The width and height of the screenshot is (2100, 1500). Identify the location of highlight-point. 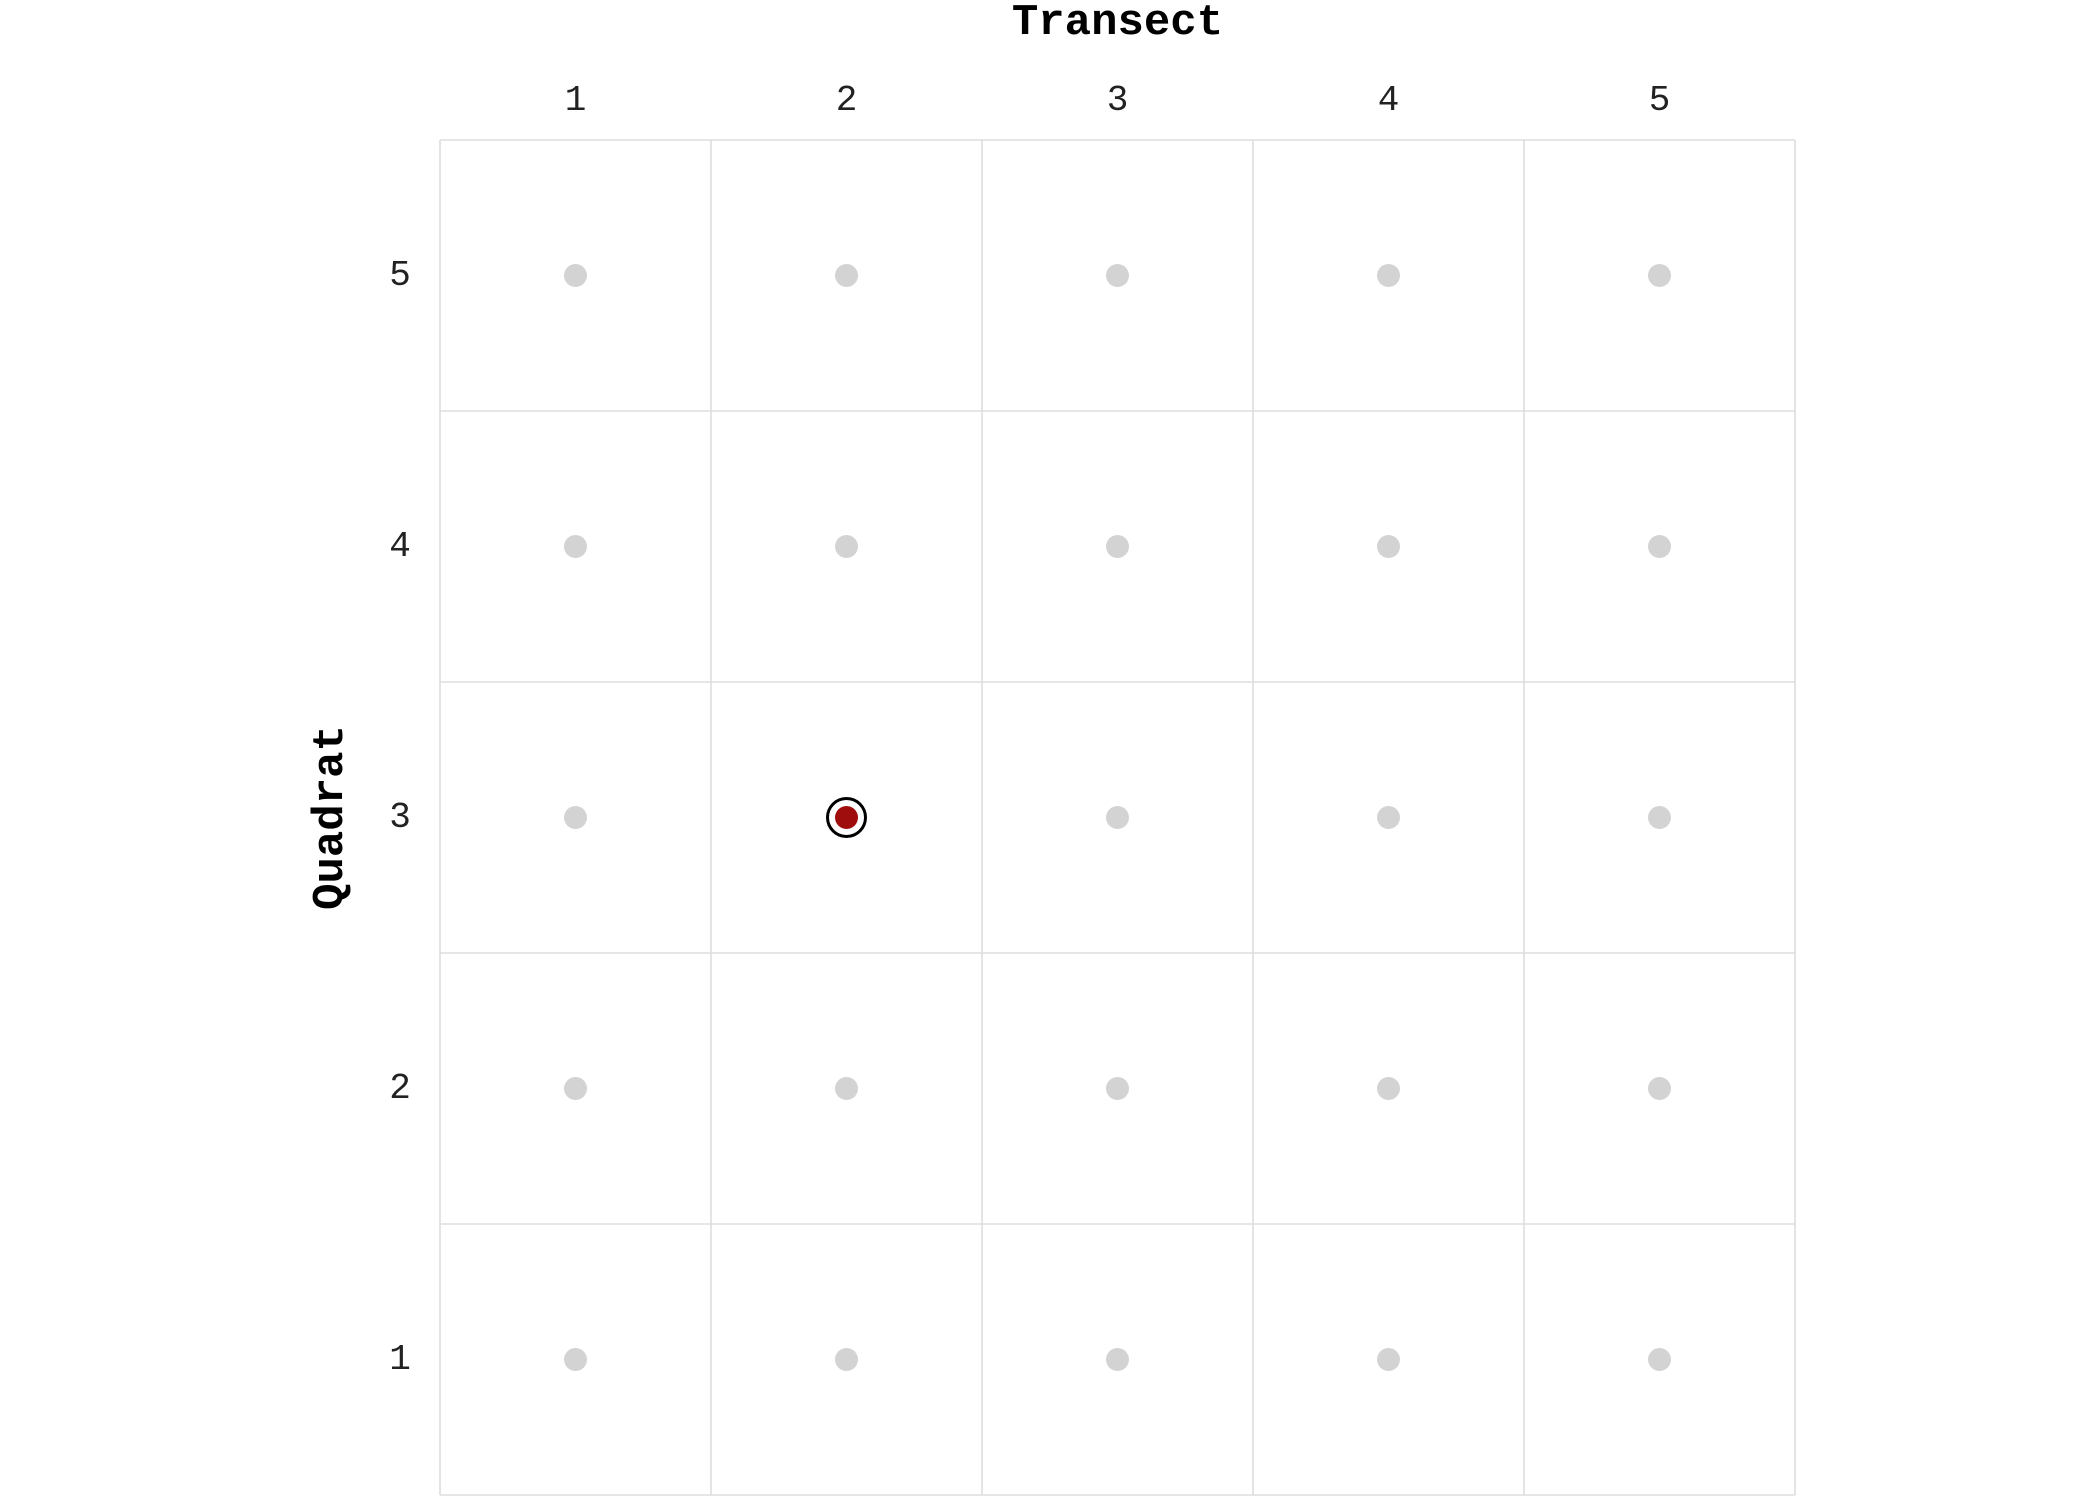
(846, 817).